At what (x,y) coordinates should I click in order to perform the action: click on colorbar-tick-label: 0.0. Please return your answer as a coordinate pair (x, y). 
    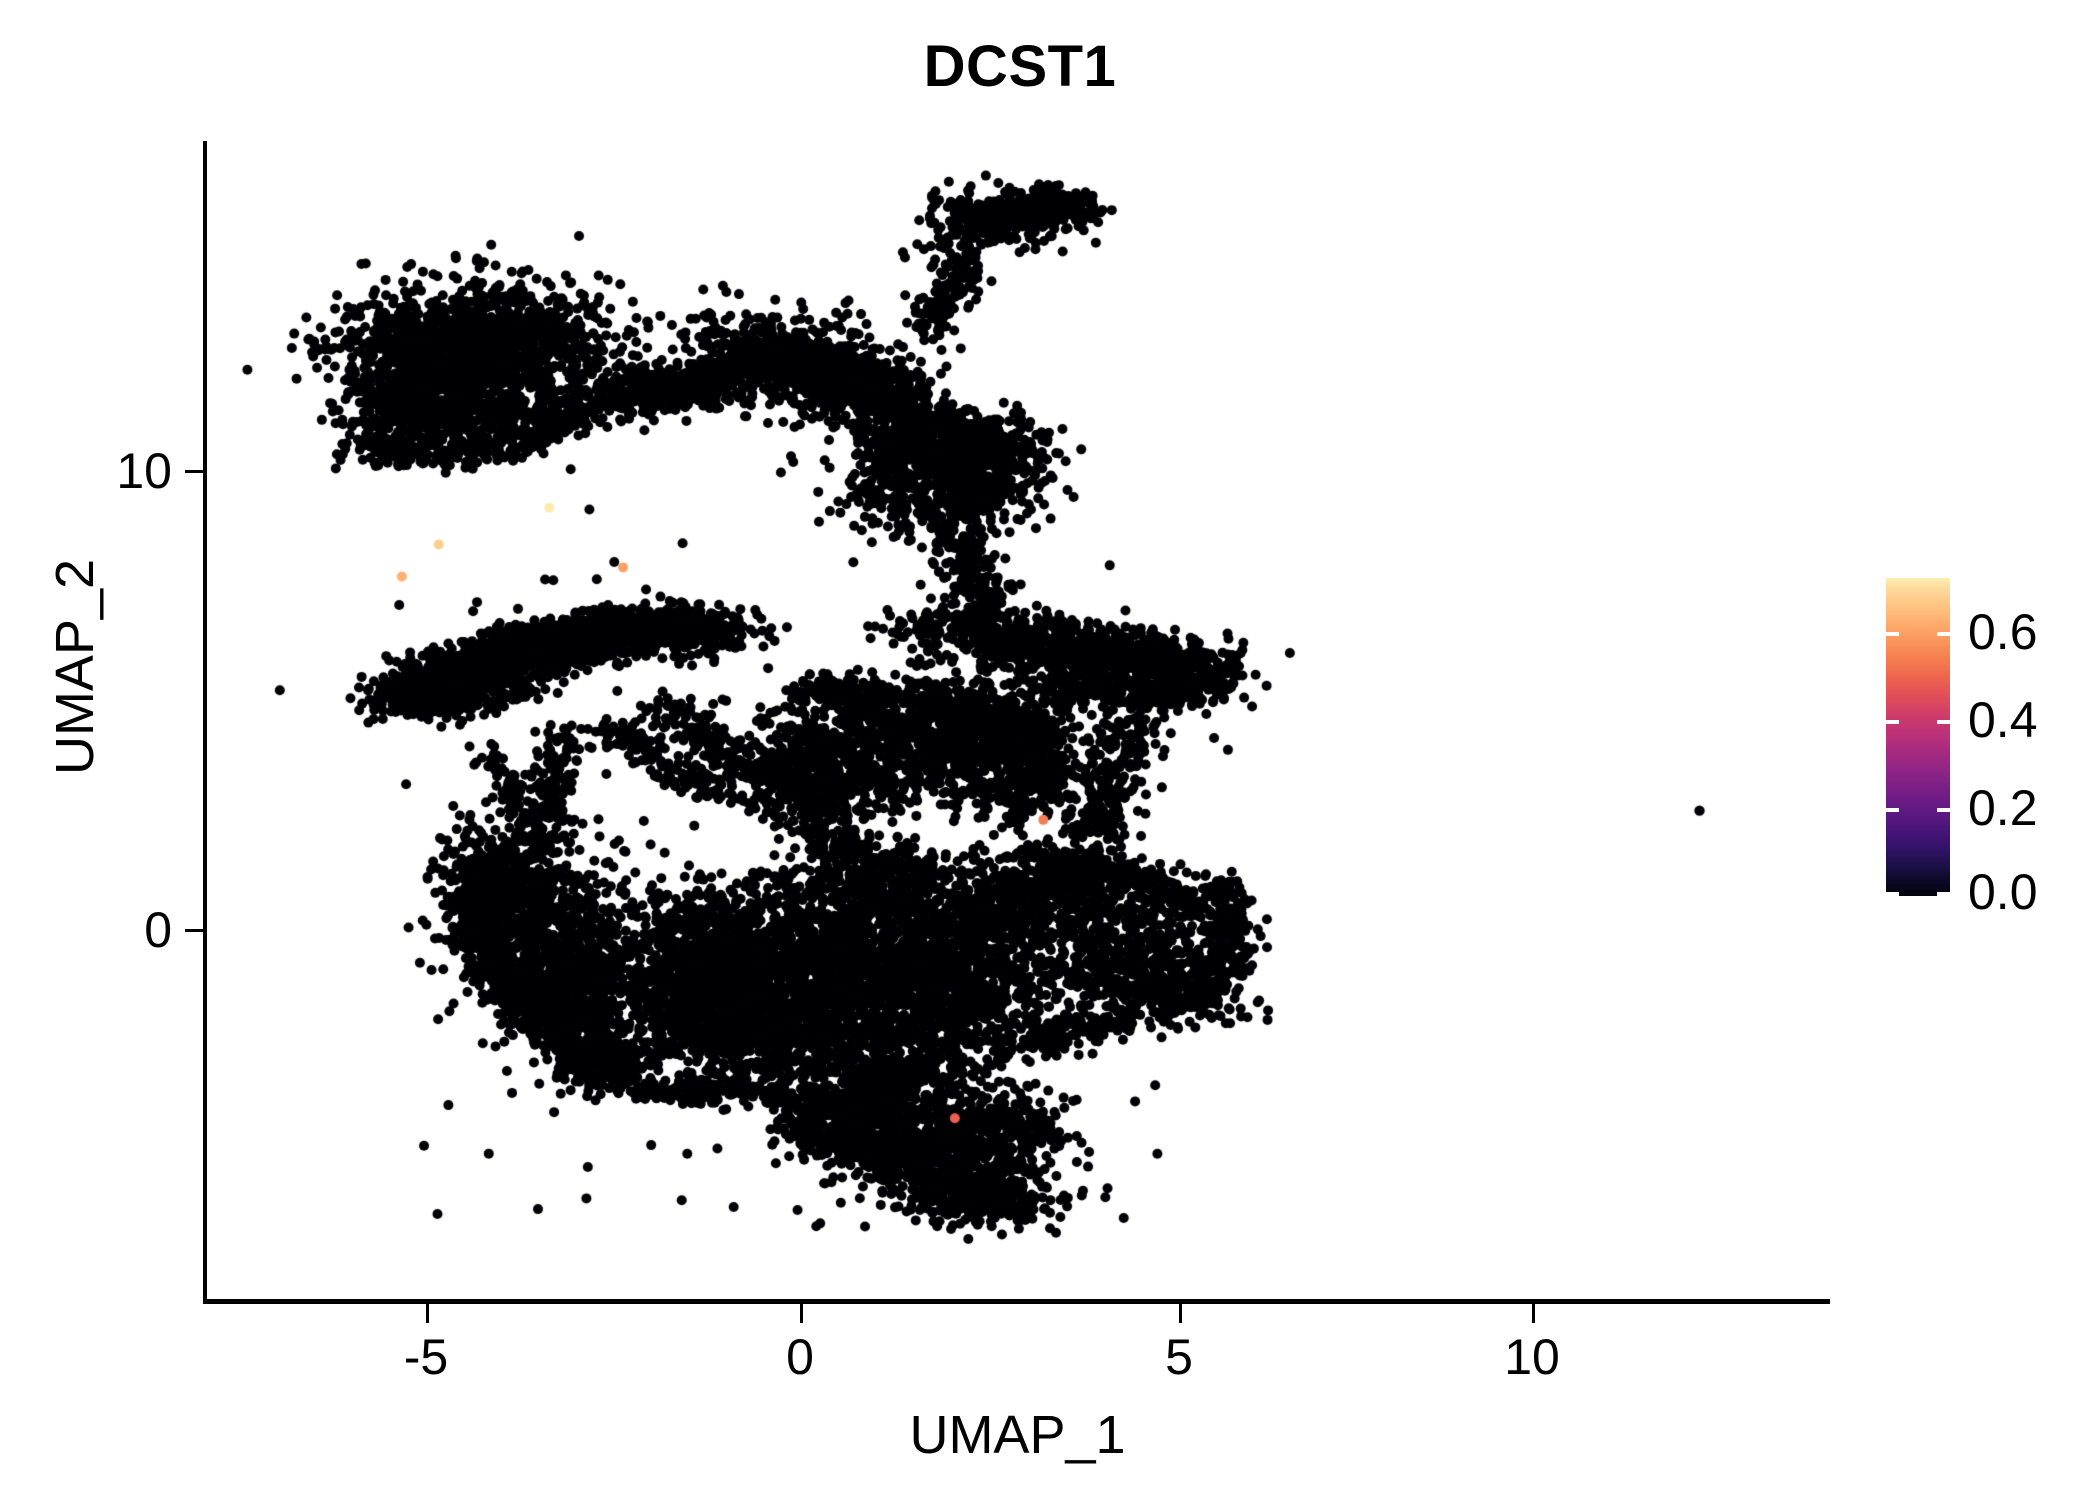
    Looking at the image, I should click on (2003, 892).